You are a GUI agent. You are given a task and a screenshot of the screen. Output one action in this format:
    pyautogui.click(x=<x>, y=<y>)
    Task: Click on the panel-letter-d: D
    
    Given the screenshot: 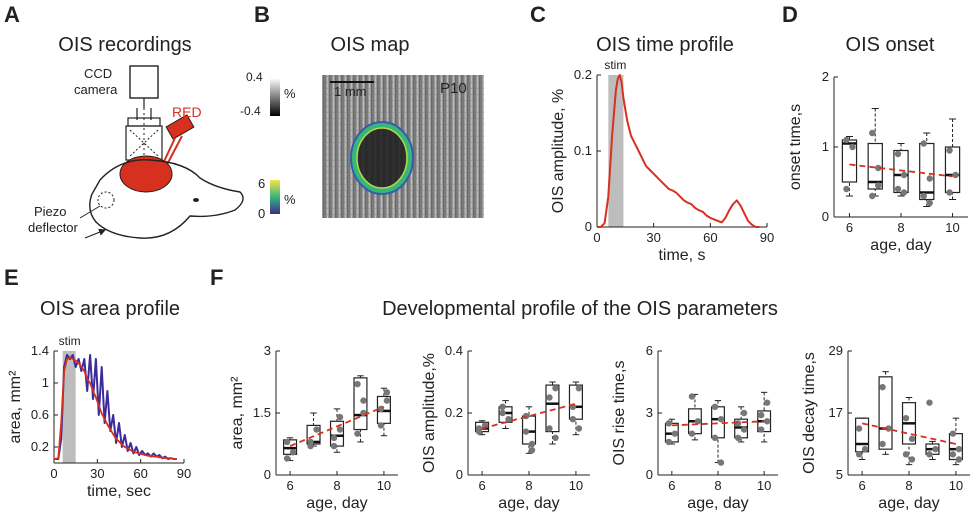 What is the action you would take?
    pyautogui.click(x=790, y=14)
    